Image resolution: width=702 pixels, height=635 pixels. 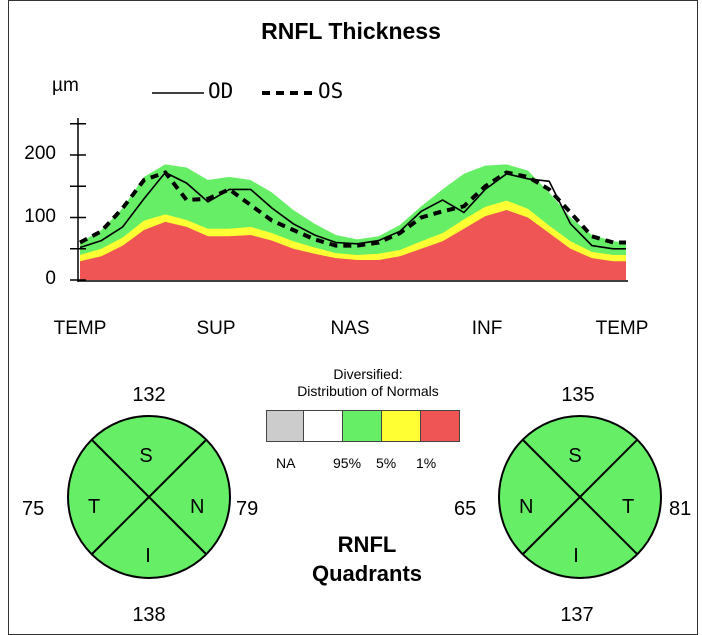 I want to click on dist-label-95: 95%, so click(x=347, y=463).